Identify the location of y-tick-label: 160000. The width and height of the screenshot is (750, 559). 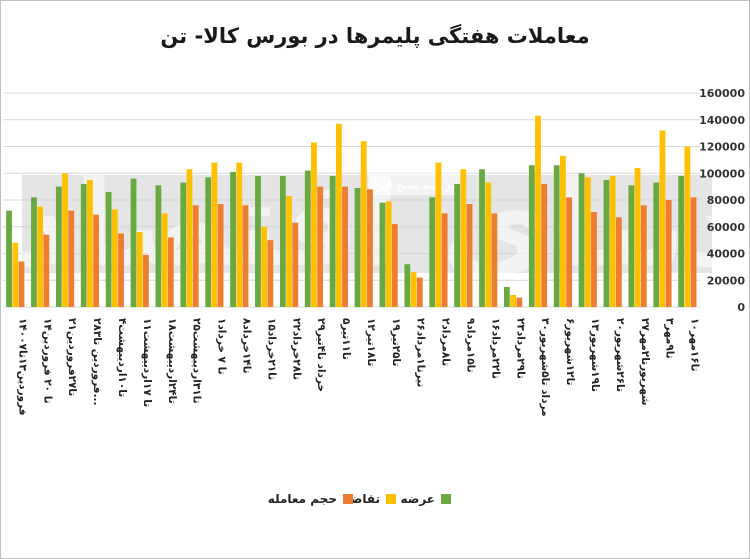
(722, 93).